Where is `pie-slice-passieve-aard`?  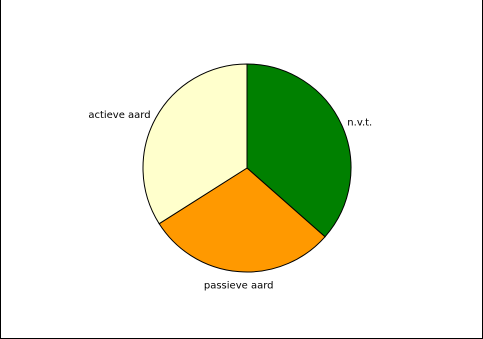 pie-slice-passieve-aard is located at coordinates (242, 220).